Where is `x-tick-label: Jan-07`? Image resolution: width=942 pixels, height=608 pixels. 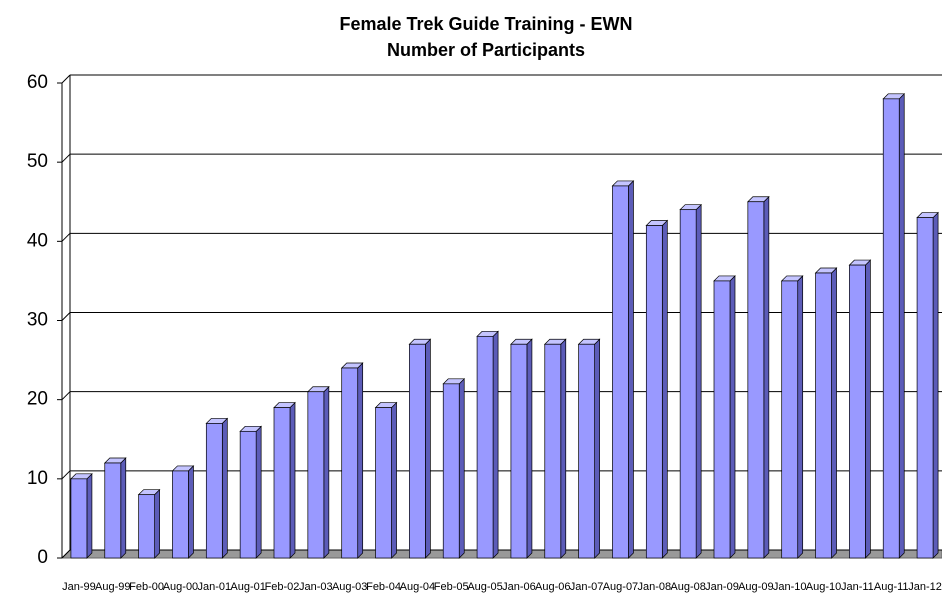 x-tick-label: Jan-07 is located at coordinates (586, 587).